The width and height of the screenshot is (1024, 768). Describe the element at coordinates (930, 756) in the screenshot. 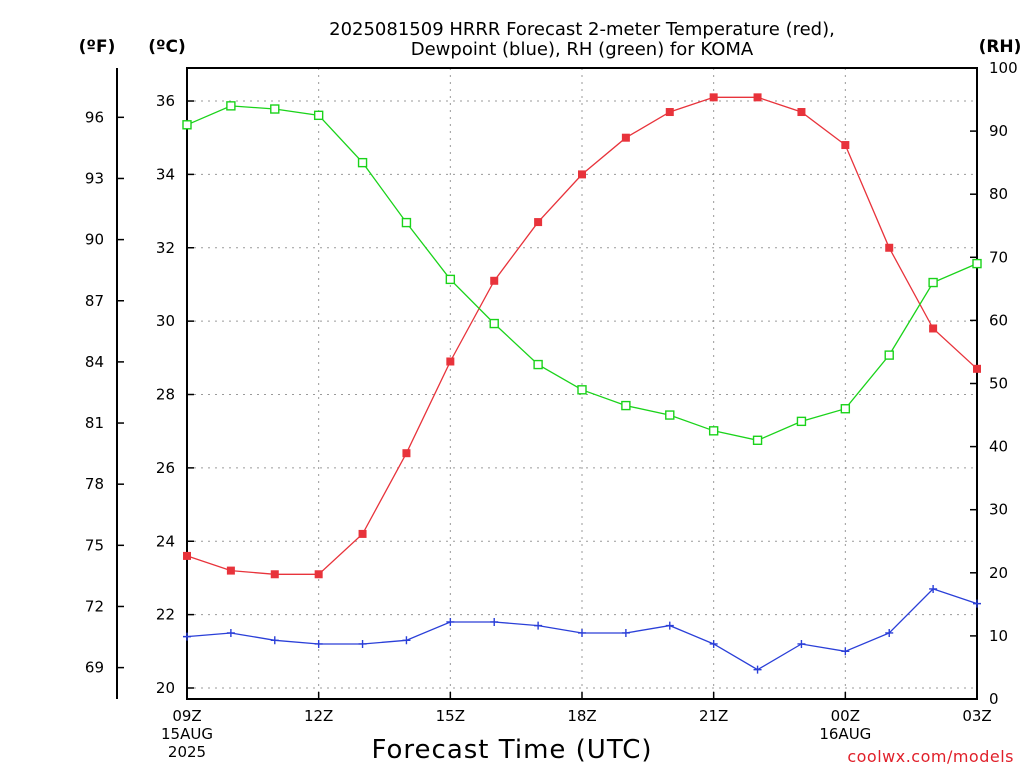

I see `credit-text: coolwx.com/models` at that location.